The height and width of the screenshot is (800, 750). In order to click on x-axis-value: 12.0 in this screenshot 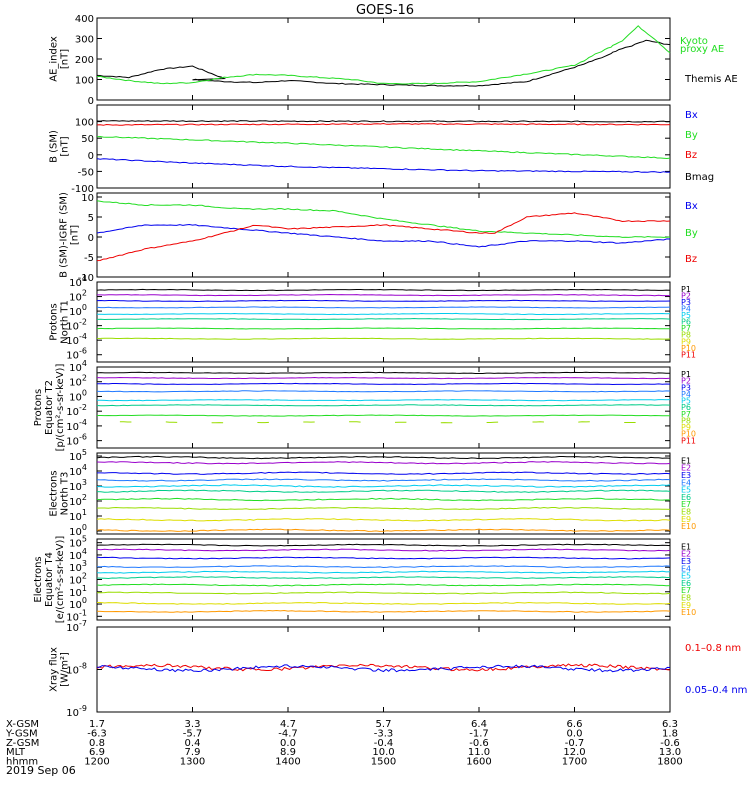, I will do `click(574, 752)`.